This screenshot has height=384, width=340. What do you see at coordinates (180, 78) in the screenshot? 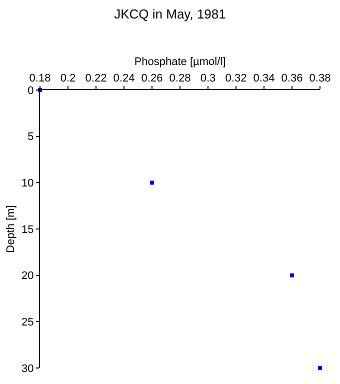
I see `x-tick-label: 0.28` at bounding box center [180, 78].